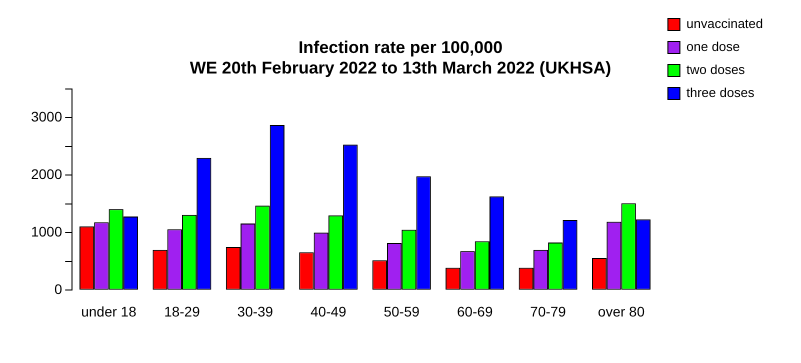  Describe the element at coordinates (109, 311) in the screenshot. I see `x-tick-label: under 18` at that location.